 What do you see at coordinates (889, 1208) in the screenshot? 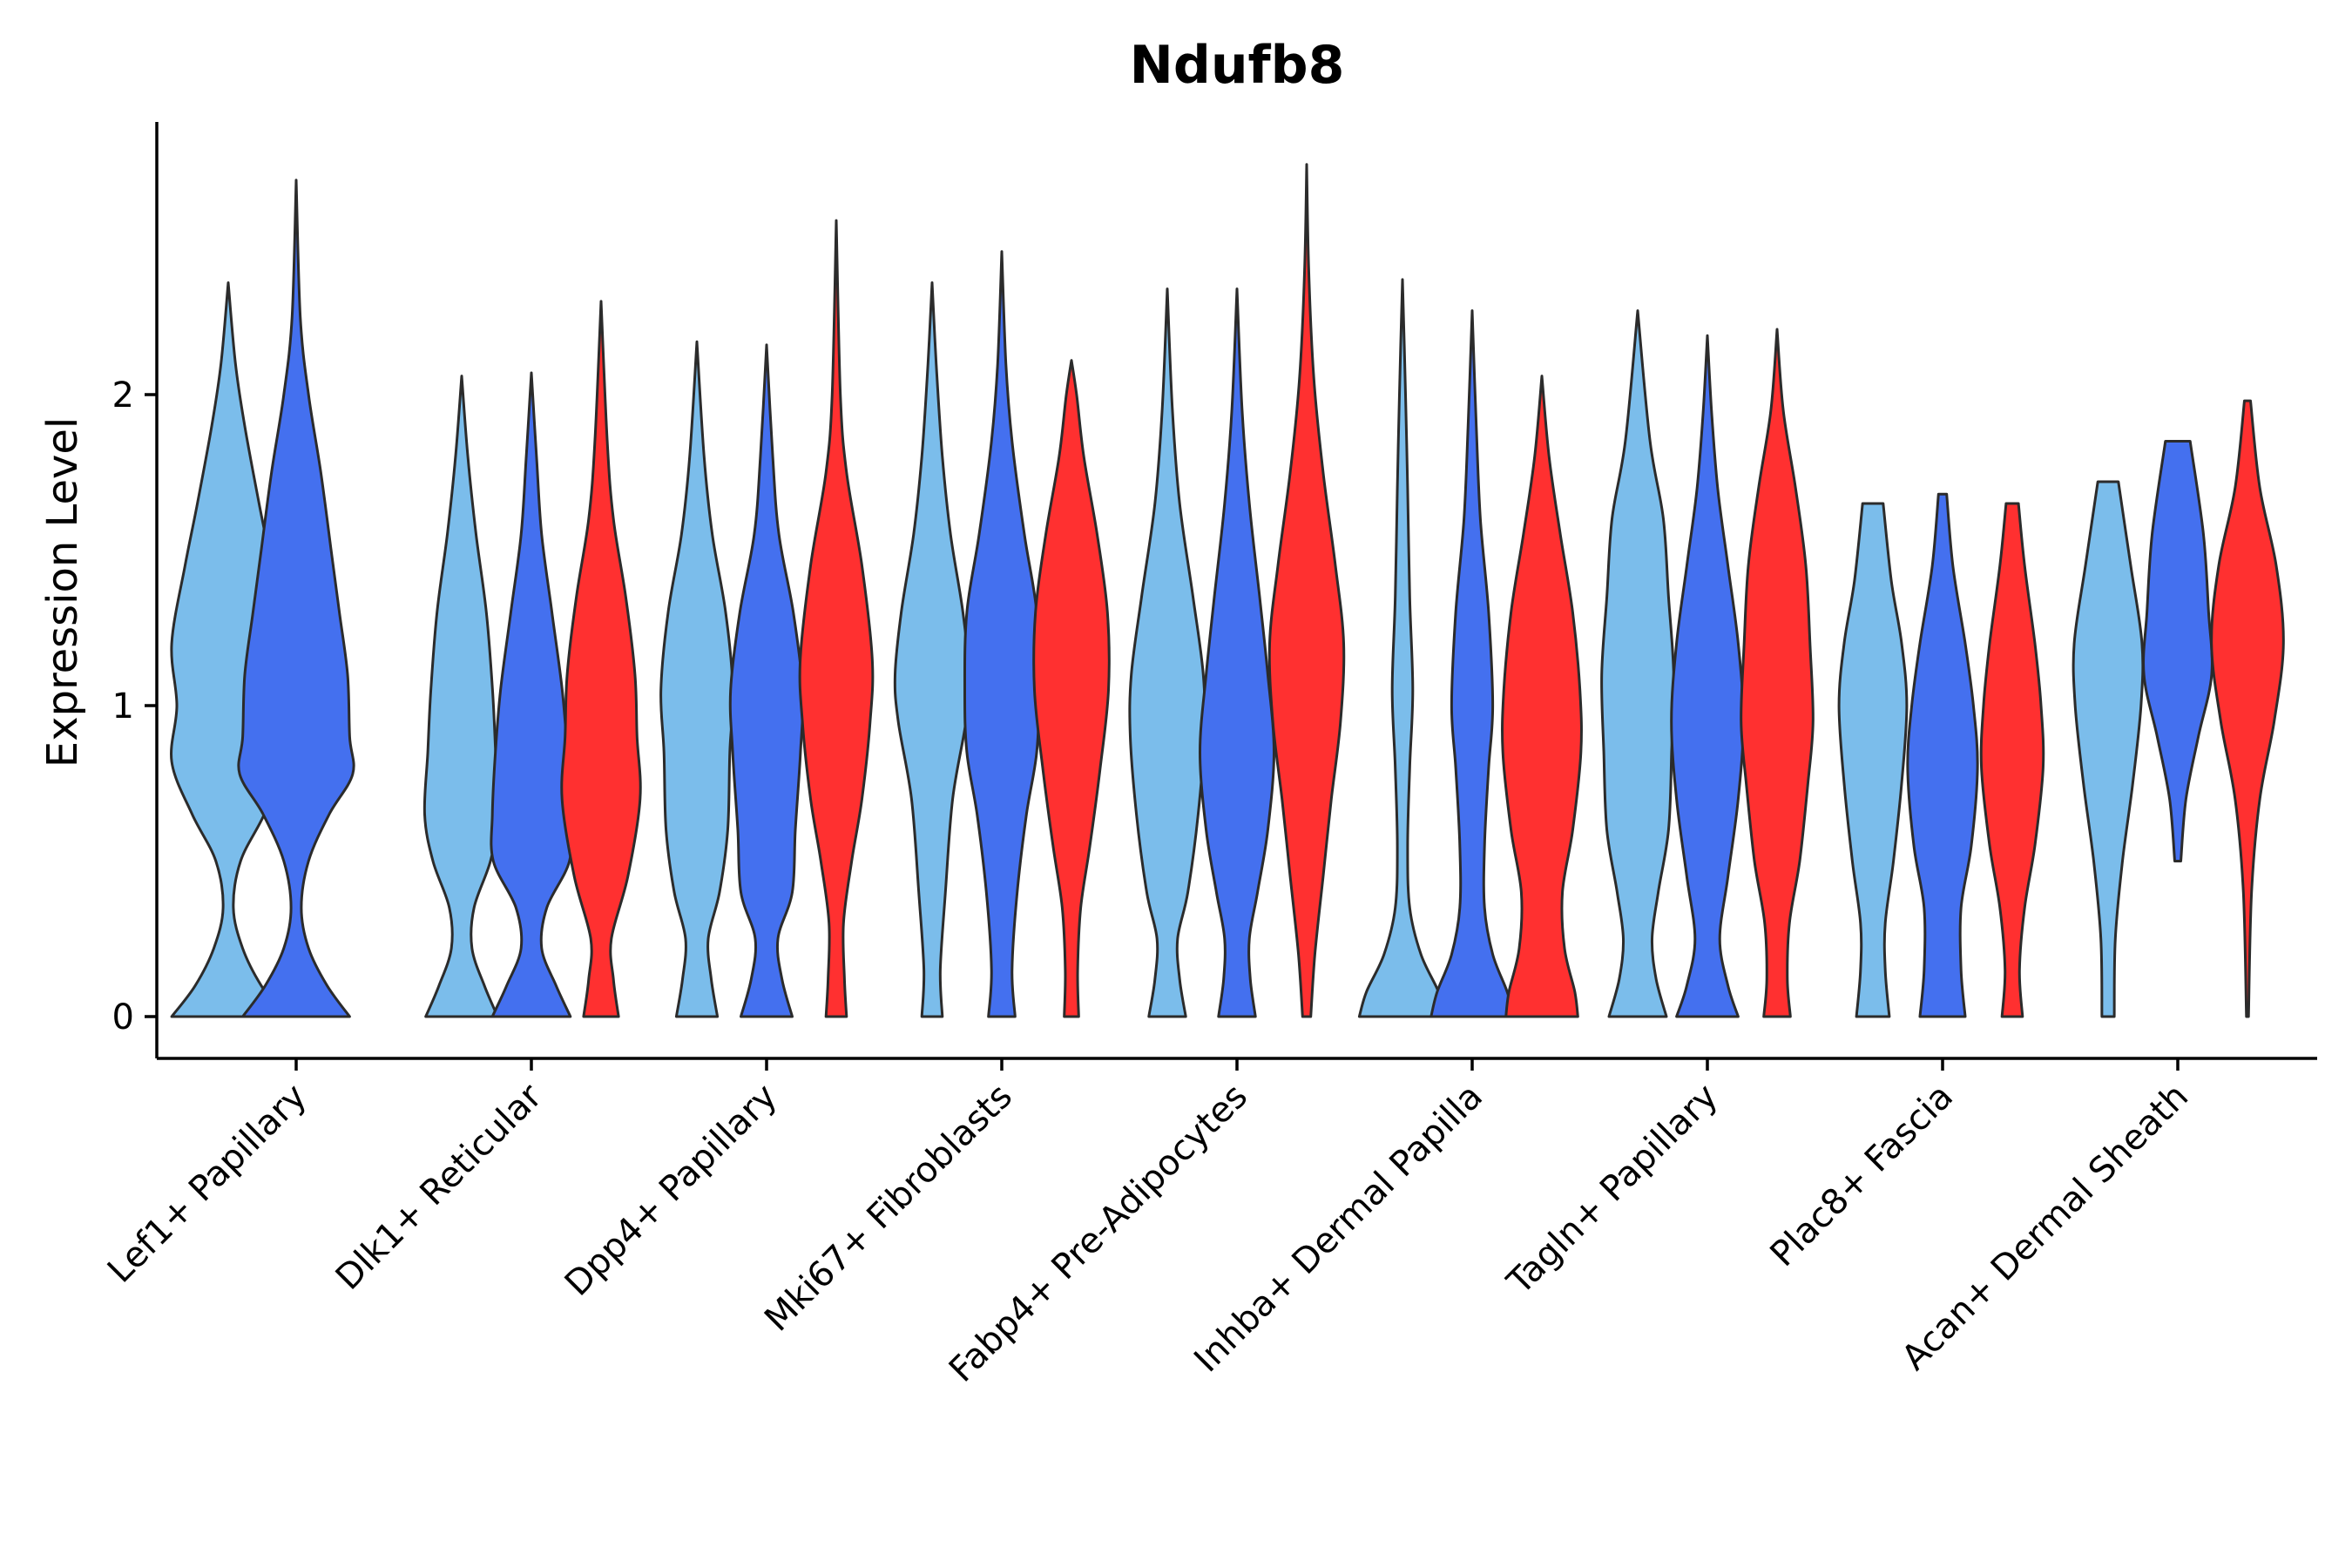
I see `x-tick-label: Mki67+ Fibroblasts` at bounding box center [889, 1208].